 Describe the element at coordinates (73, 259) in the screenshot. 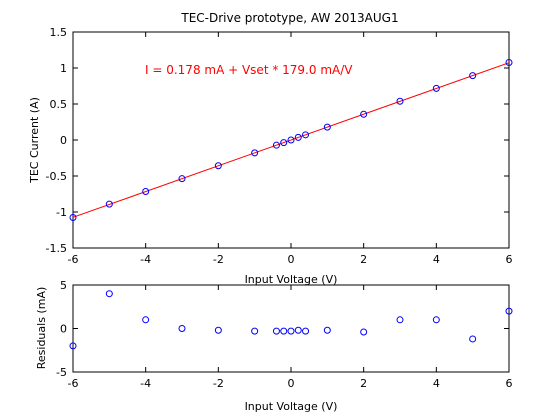

I see `main-x-tick-label: -6` at that location.